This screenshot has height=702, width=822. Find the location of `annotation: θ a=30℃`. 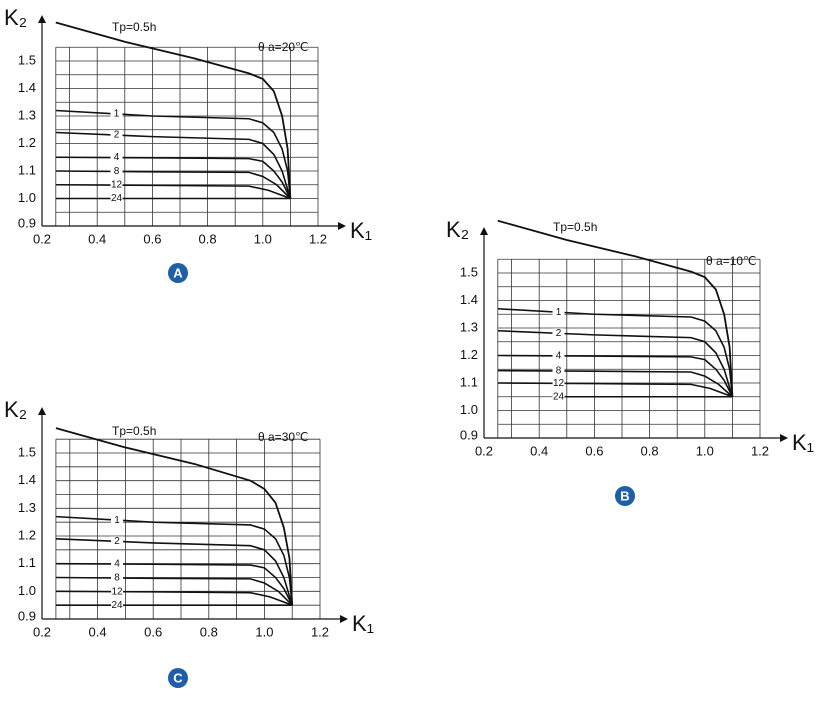

annotation: θ a=30℃ is located at coordinates (283, 437).